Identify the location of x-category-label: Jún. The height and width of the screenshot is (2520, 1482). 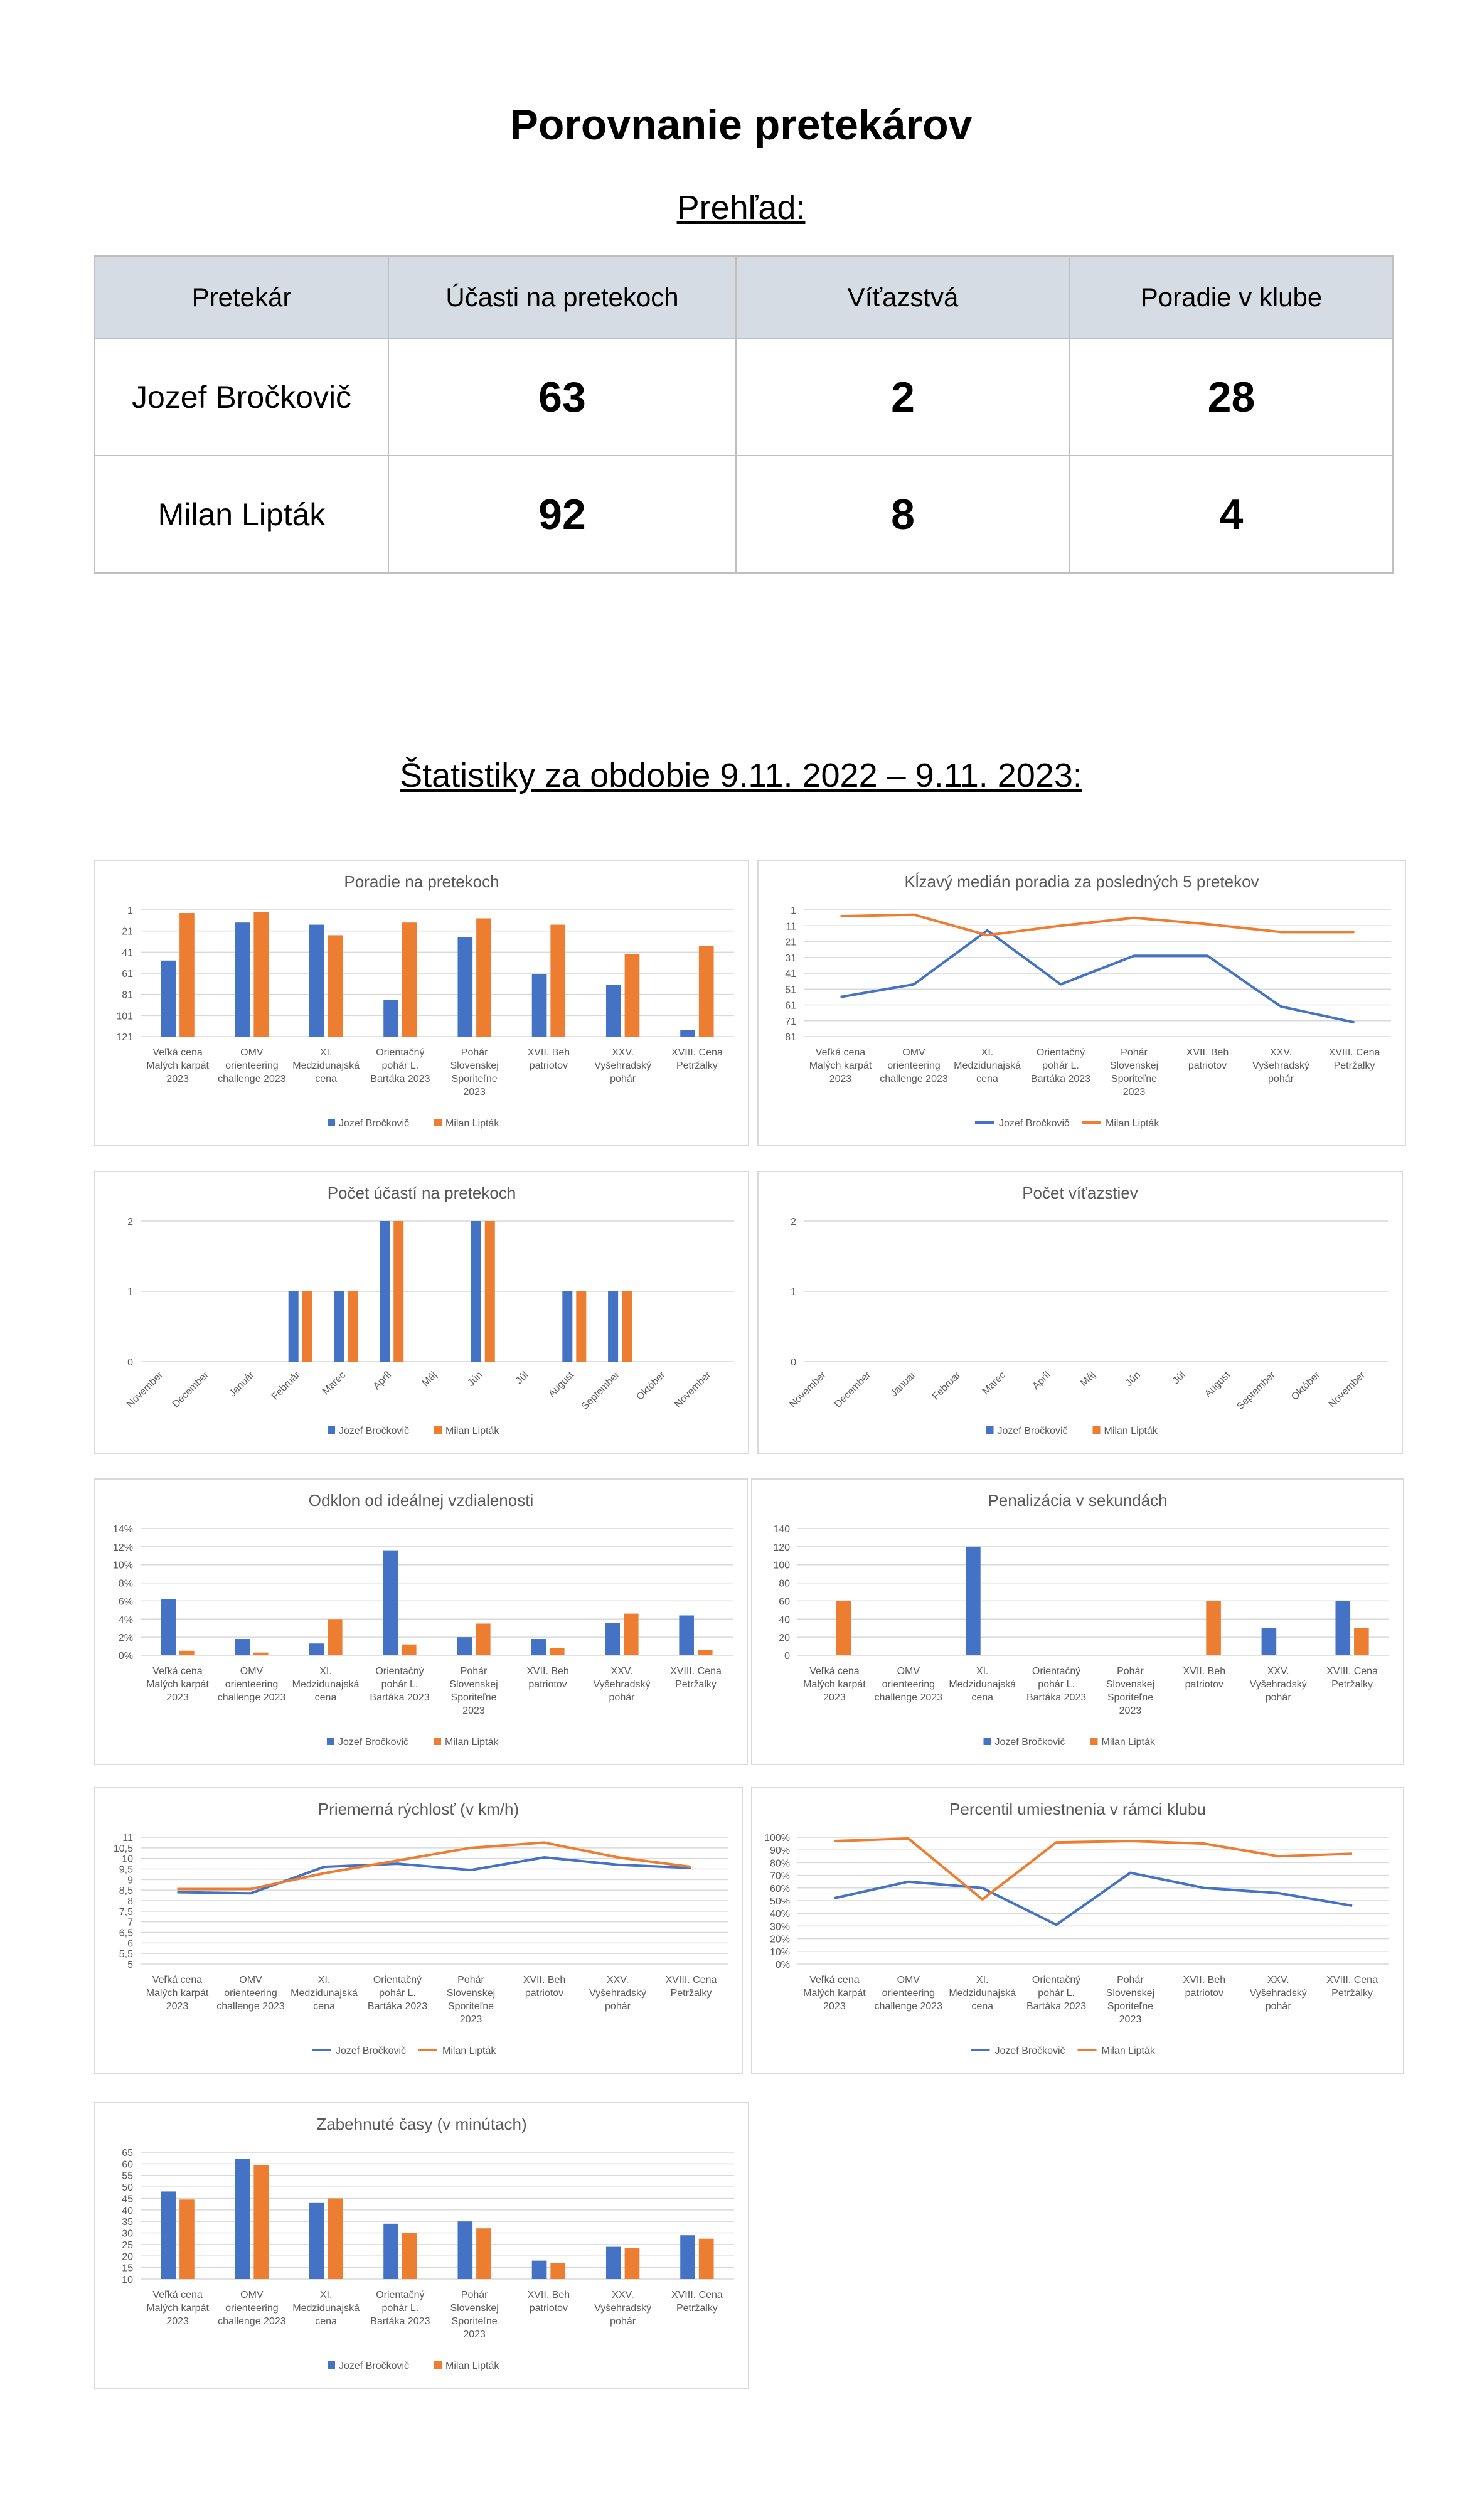
(1133, 1379).